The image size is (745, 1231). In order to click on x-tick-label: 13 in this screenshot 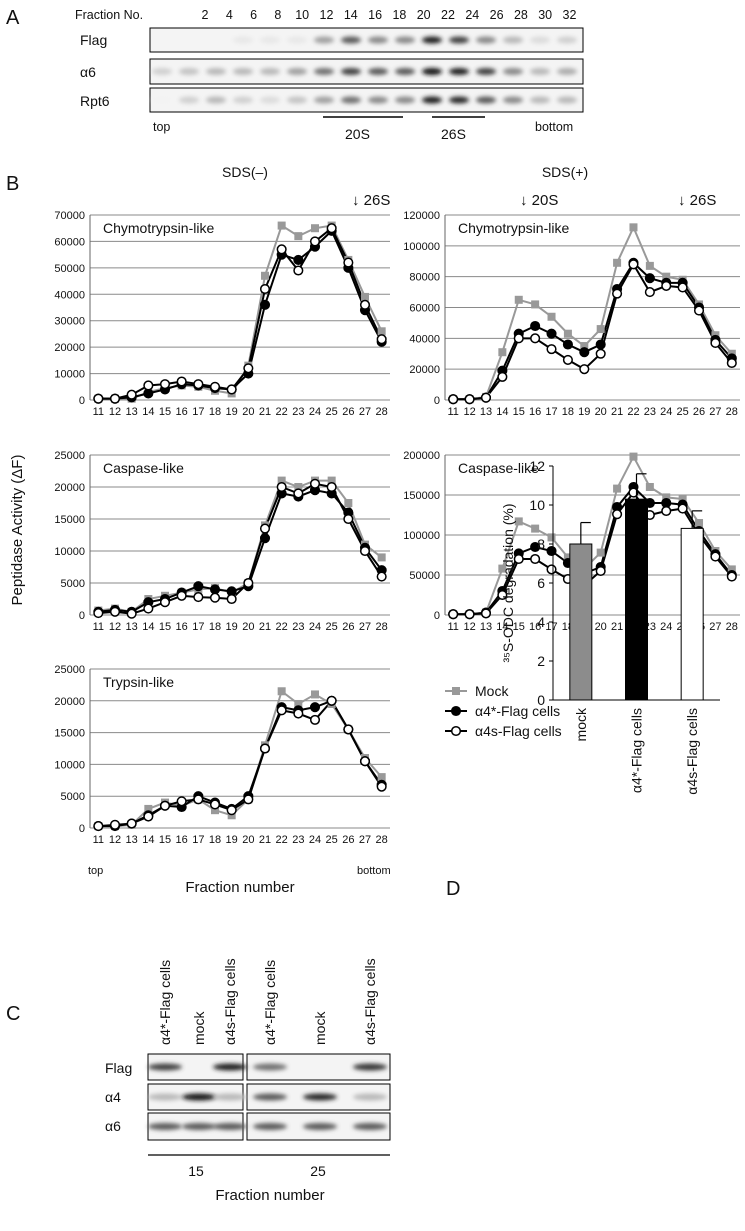, I will do `click(132, 840)`.